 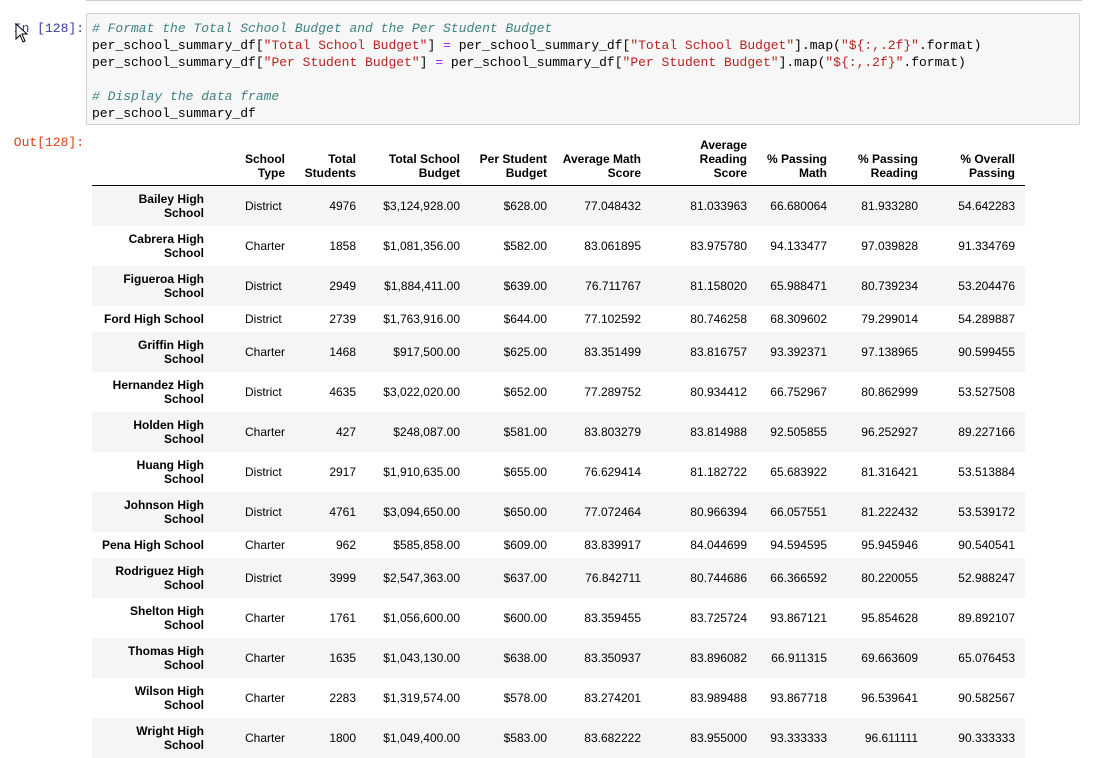 I want to click on table-cell: 3999, so click(x=343, y=577).